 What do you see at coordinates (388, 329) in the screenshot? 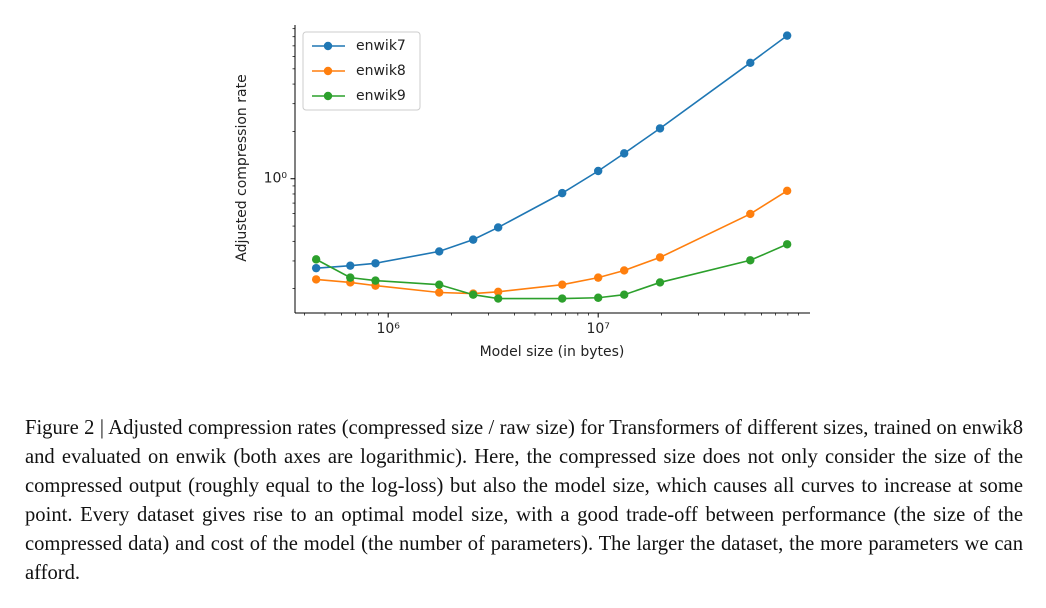
I see `x-tick-label: 10⁶` at bounding box center [388, 329].